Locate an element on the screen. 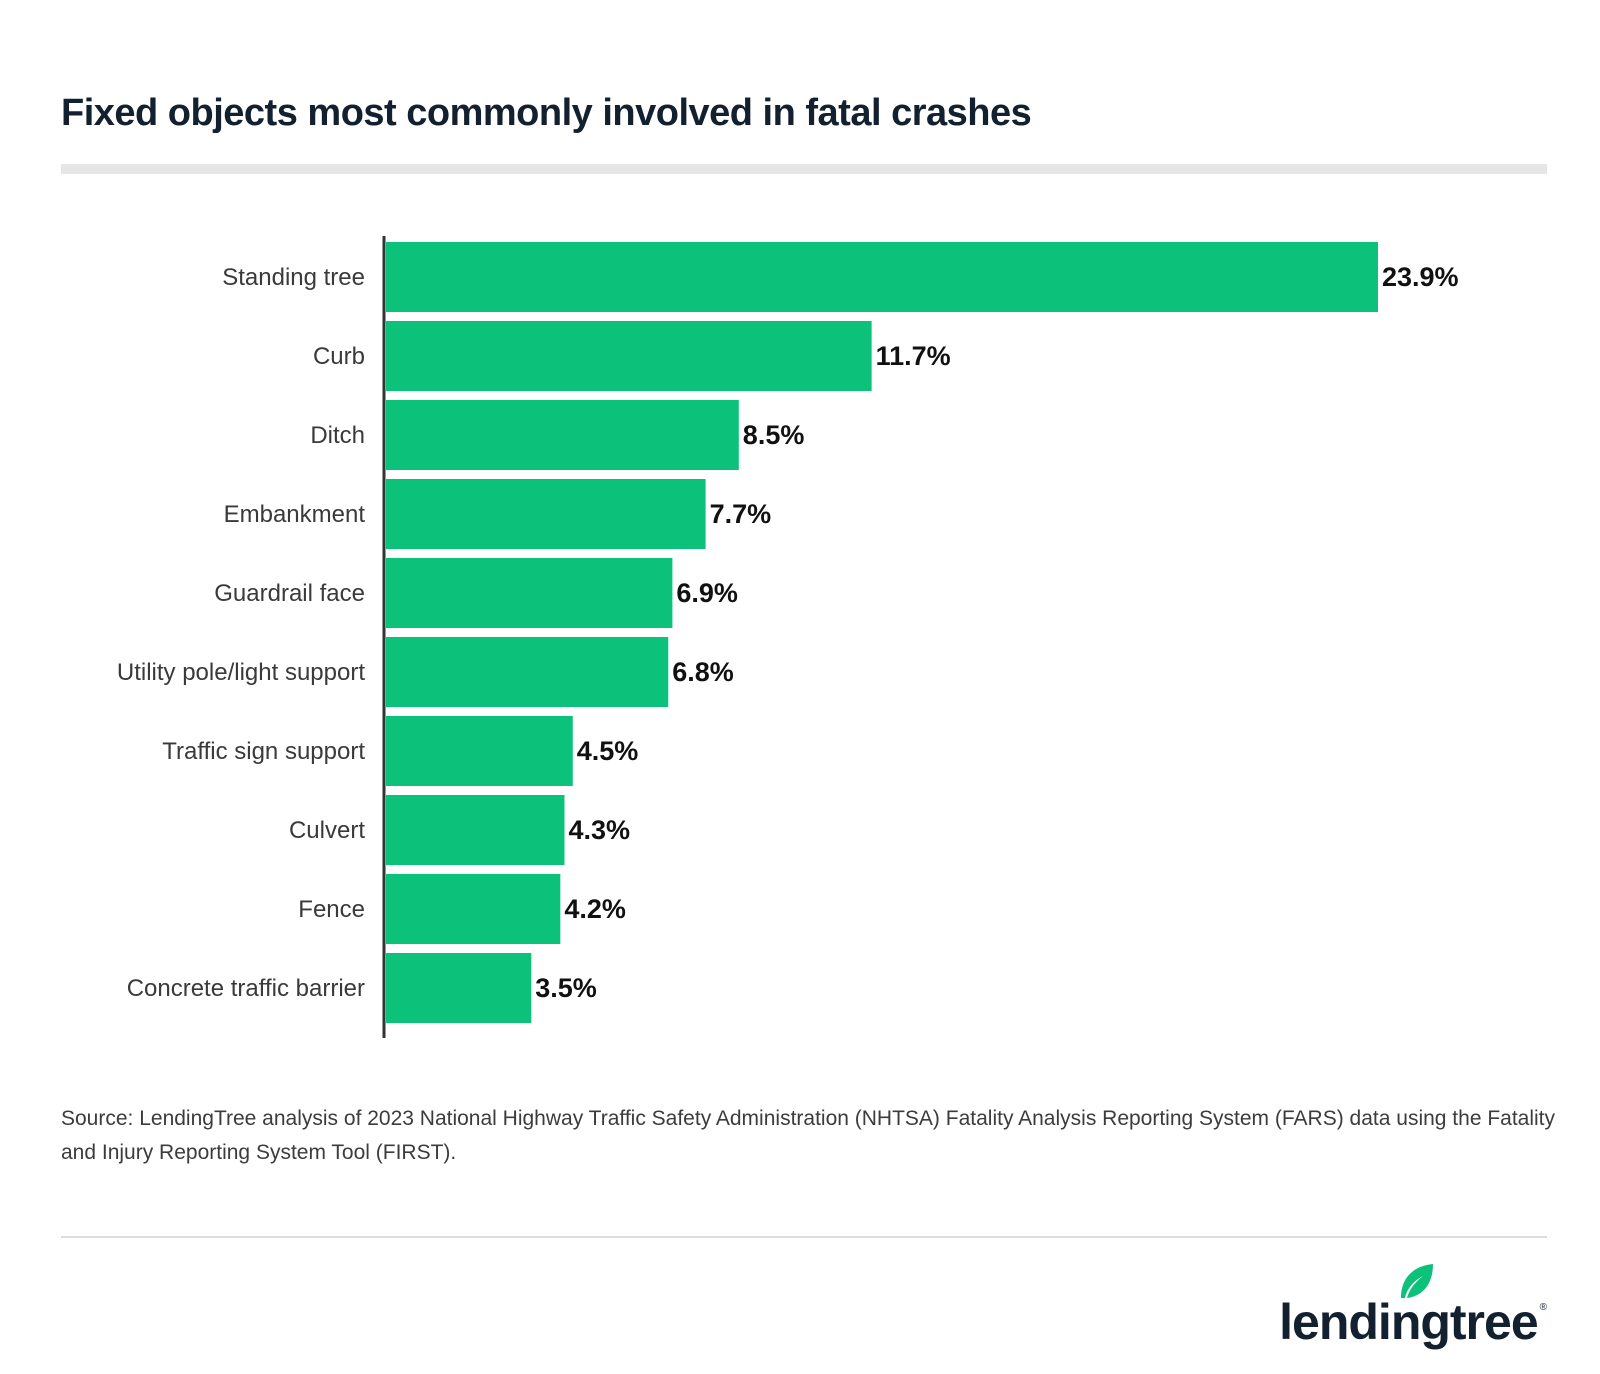 This screenshot has width=1600, height=1374. value-label: 23.9% is located at coordinates (1420, 277).